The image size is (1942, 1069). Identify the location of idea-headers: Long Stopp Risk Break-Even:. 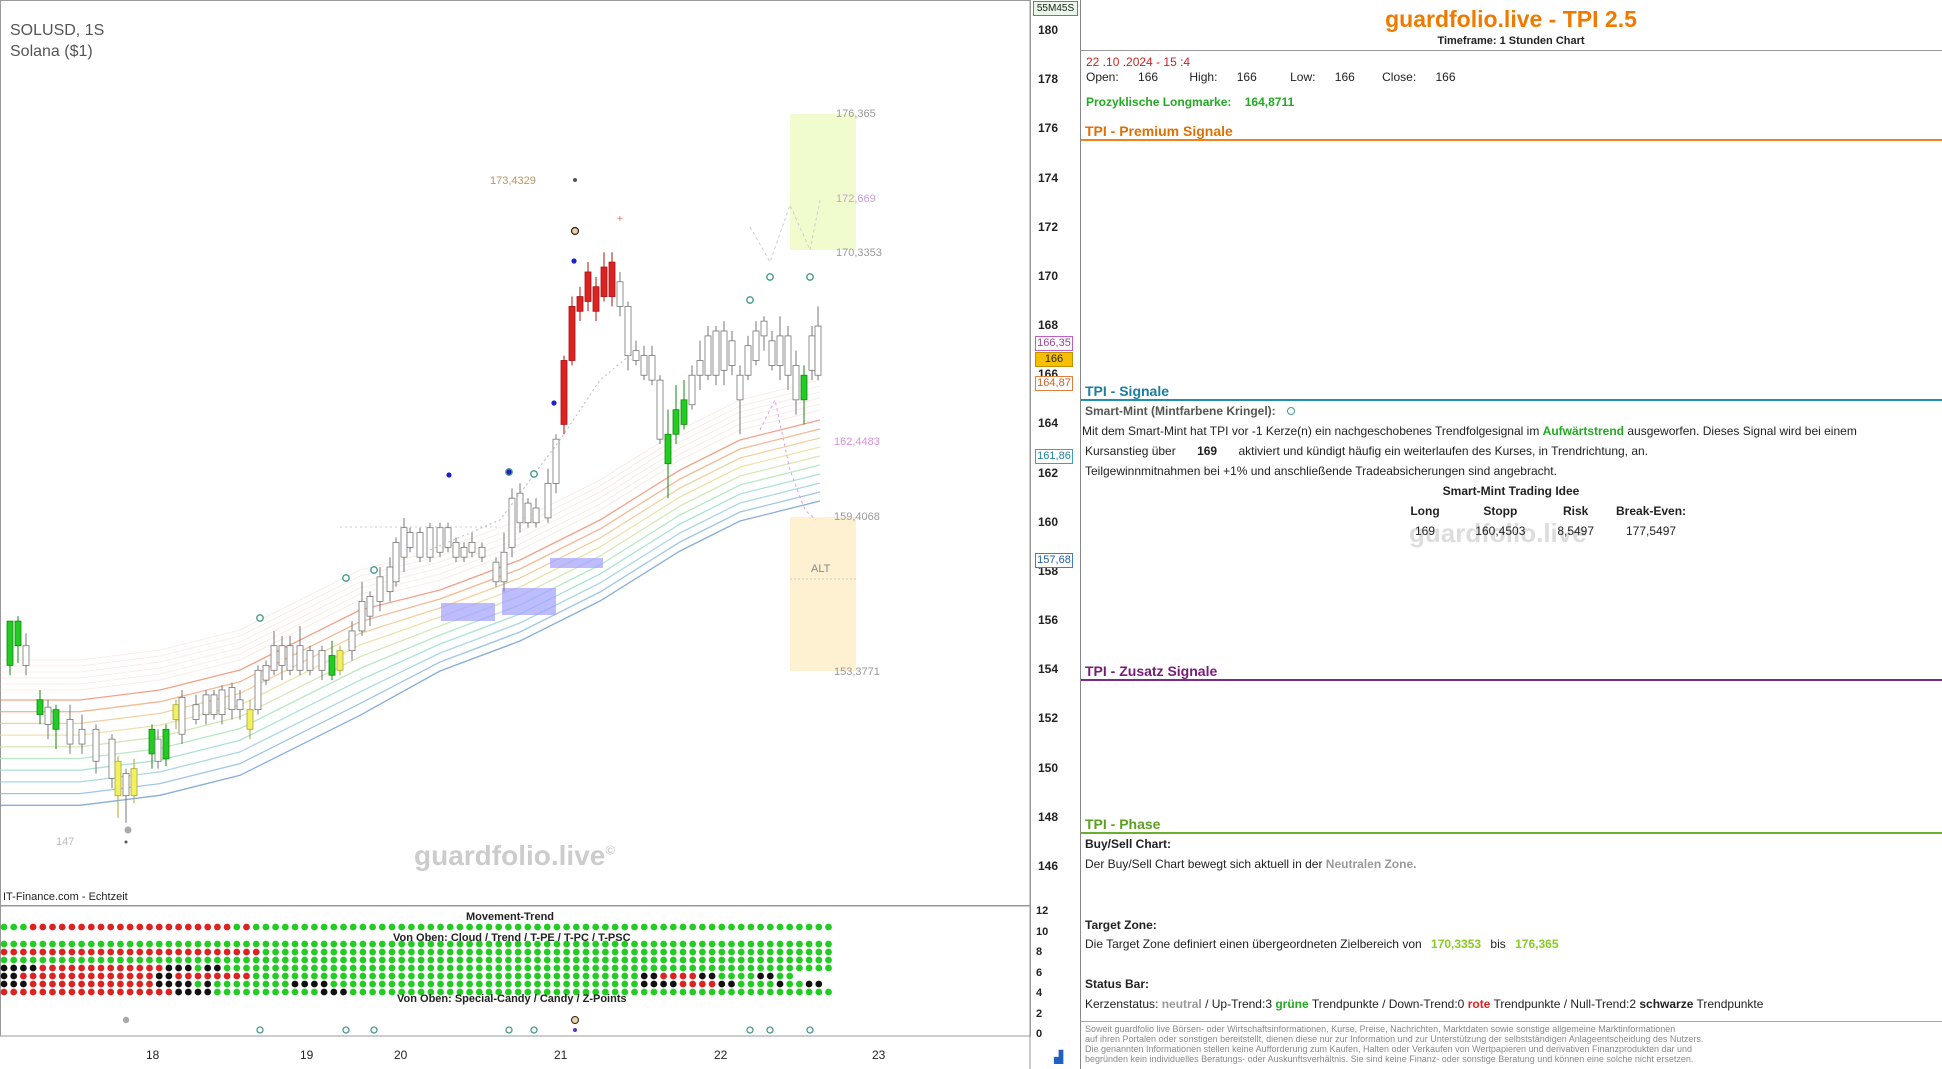
(1548, 511).